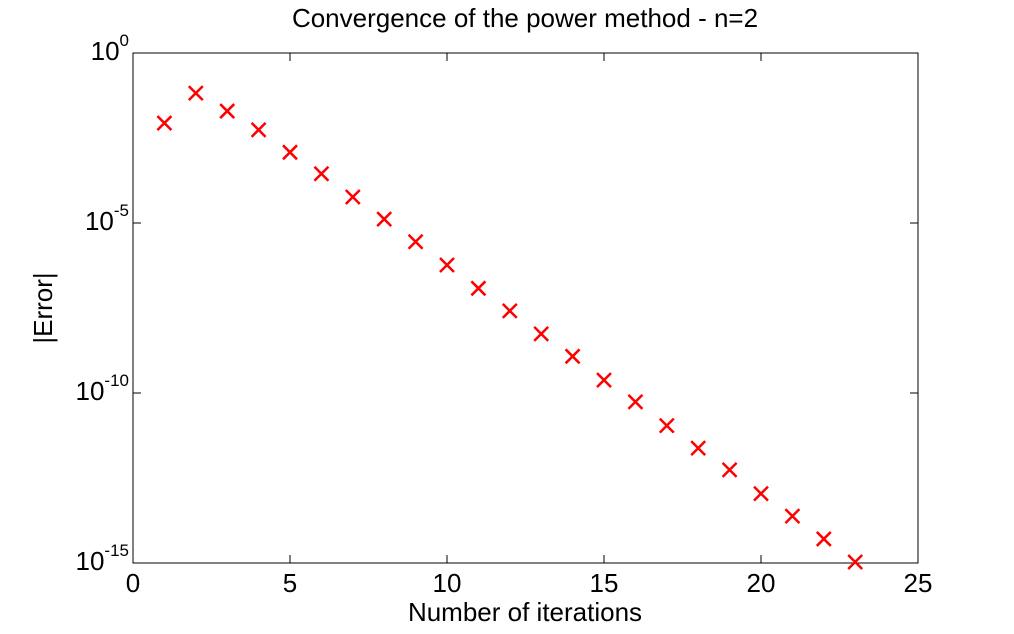 Image resolution: width=1014 pixels, height=634 pixels. I want to click on chart-title: Convergence of the power method - n=2, so click(525, 18).